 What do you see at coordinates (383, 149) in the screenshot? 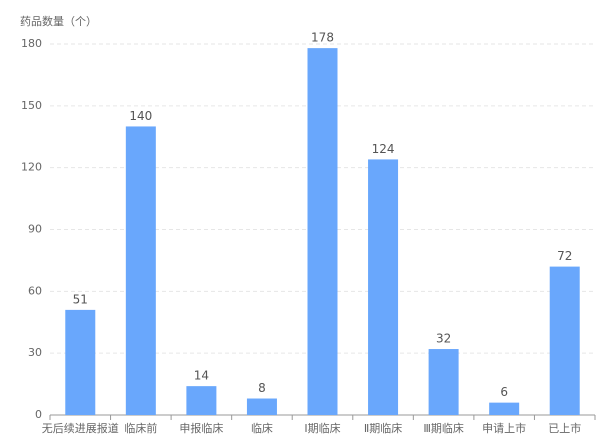
I see `value-label: 124` at bounding box center [383, 149].